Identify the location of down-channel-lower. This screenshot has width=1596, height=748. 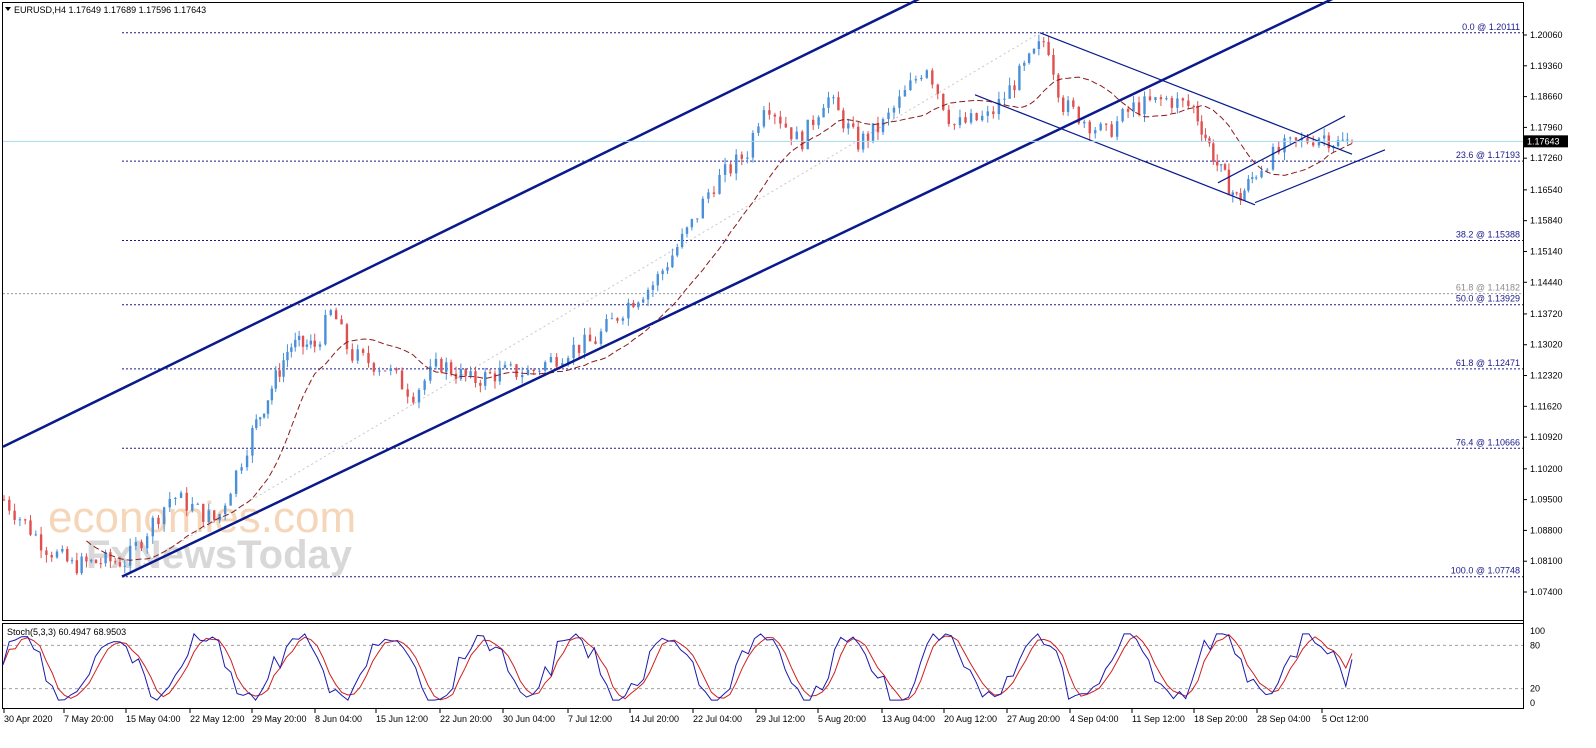
(1115, 150).